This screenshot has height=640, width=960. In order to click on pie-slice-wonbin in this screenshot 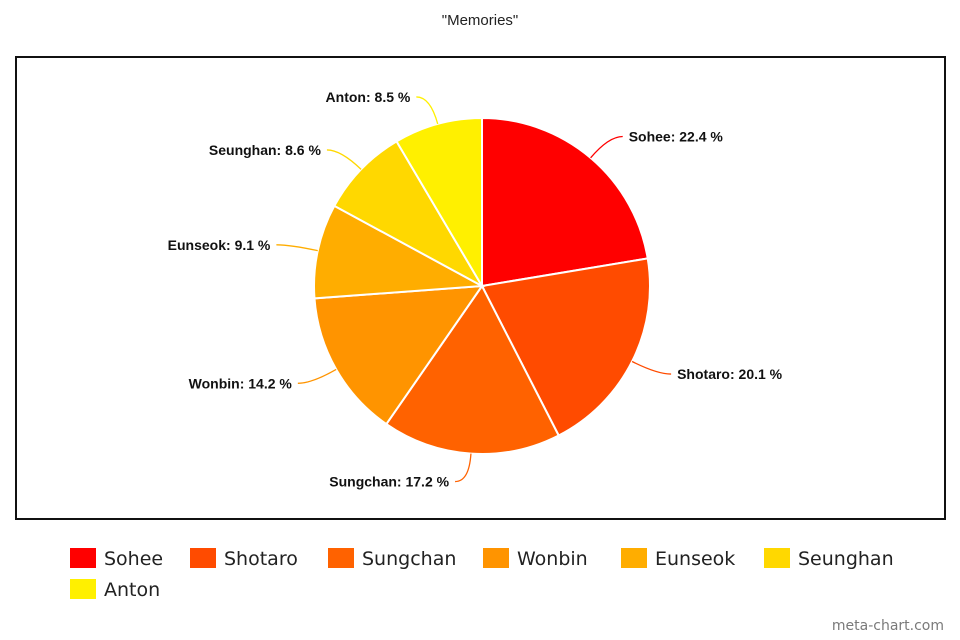, I will do `click(399, 355)`.